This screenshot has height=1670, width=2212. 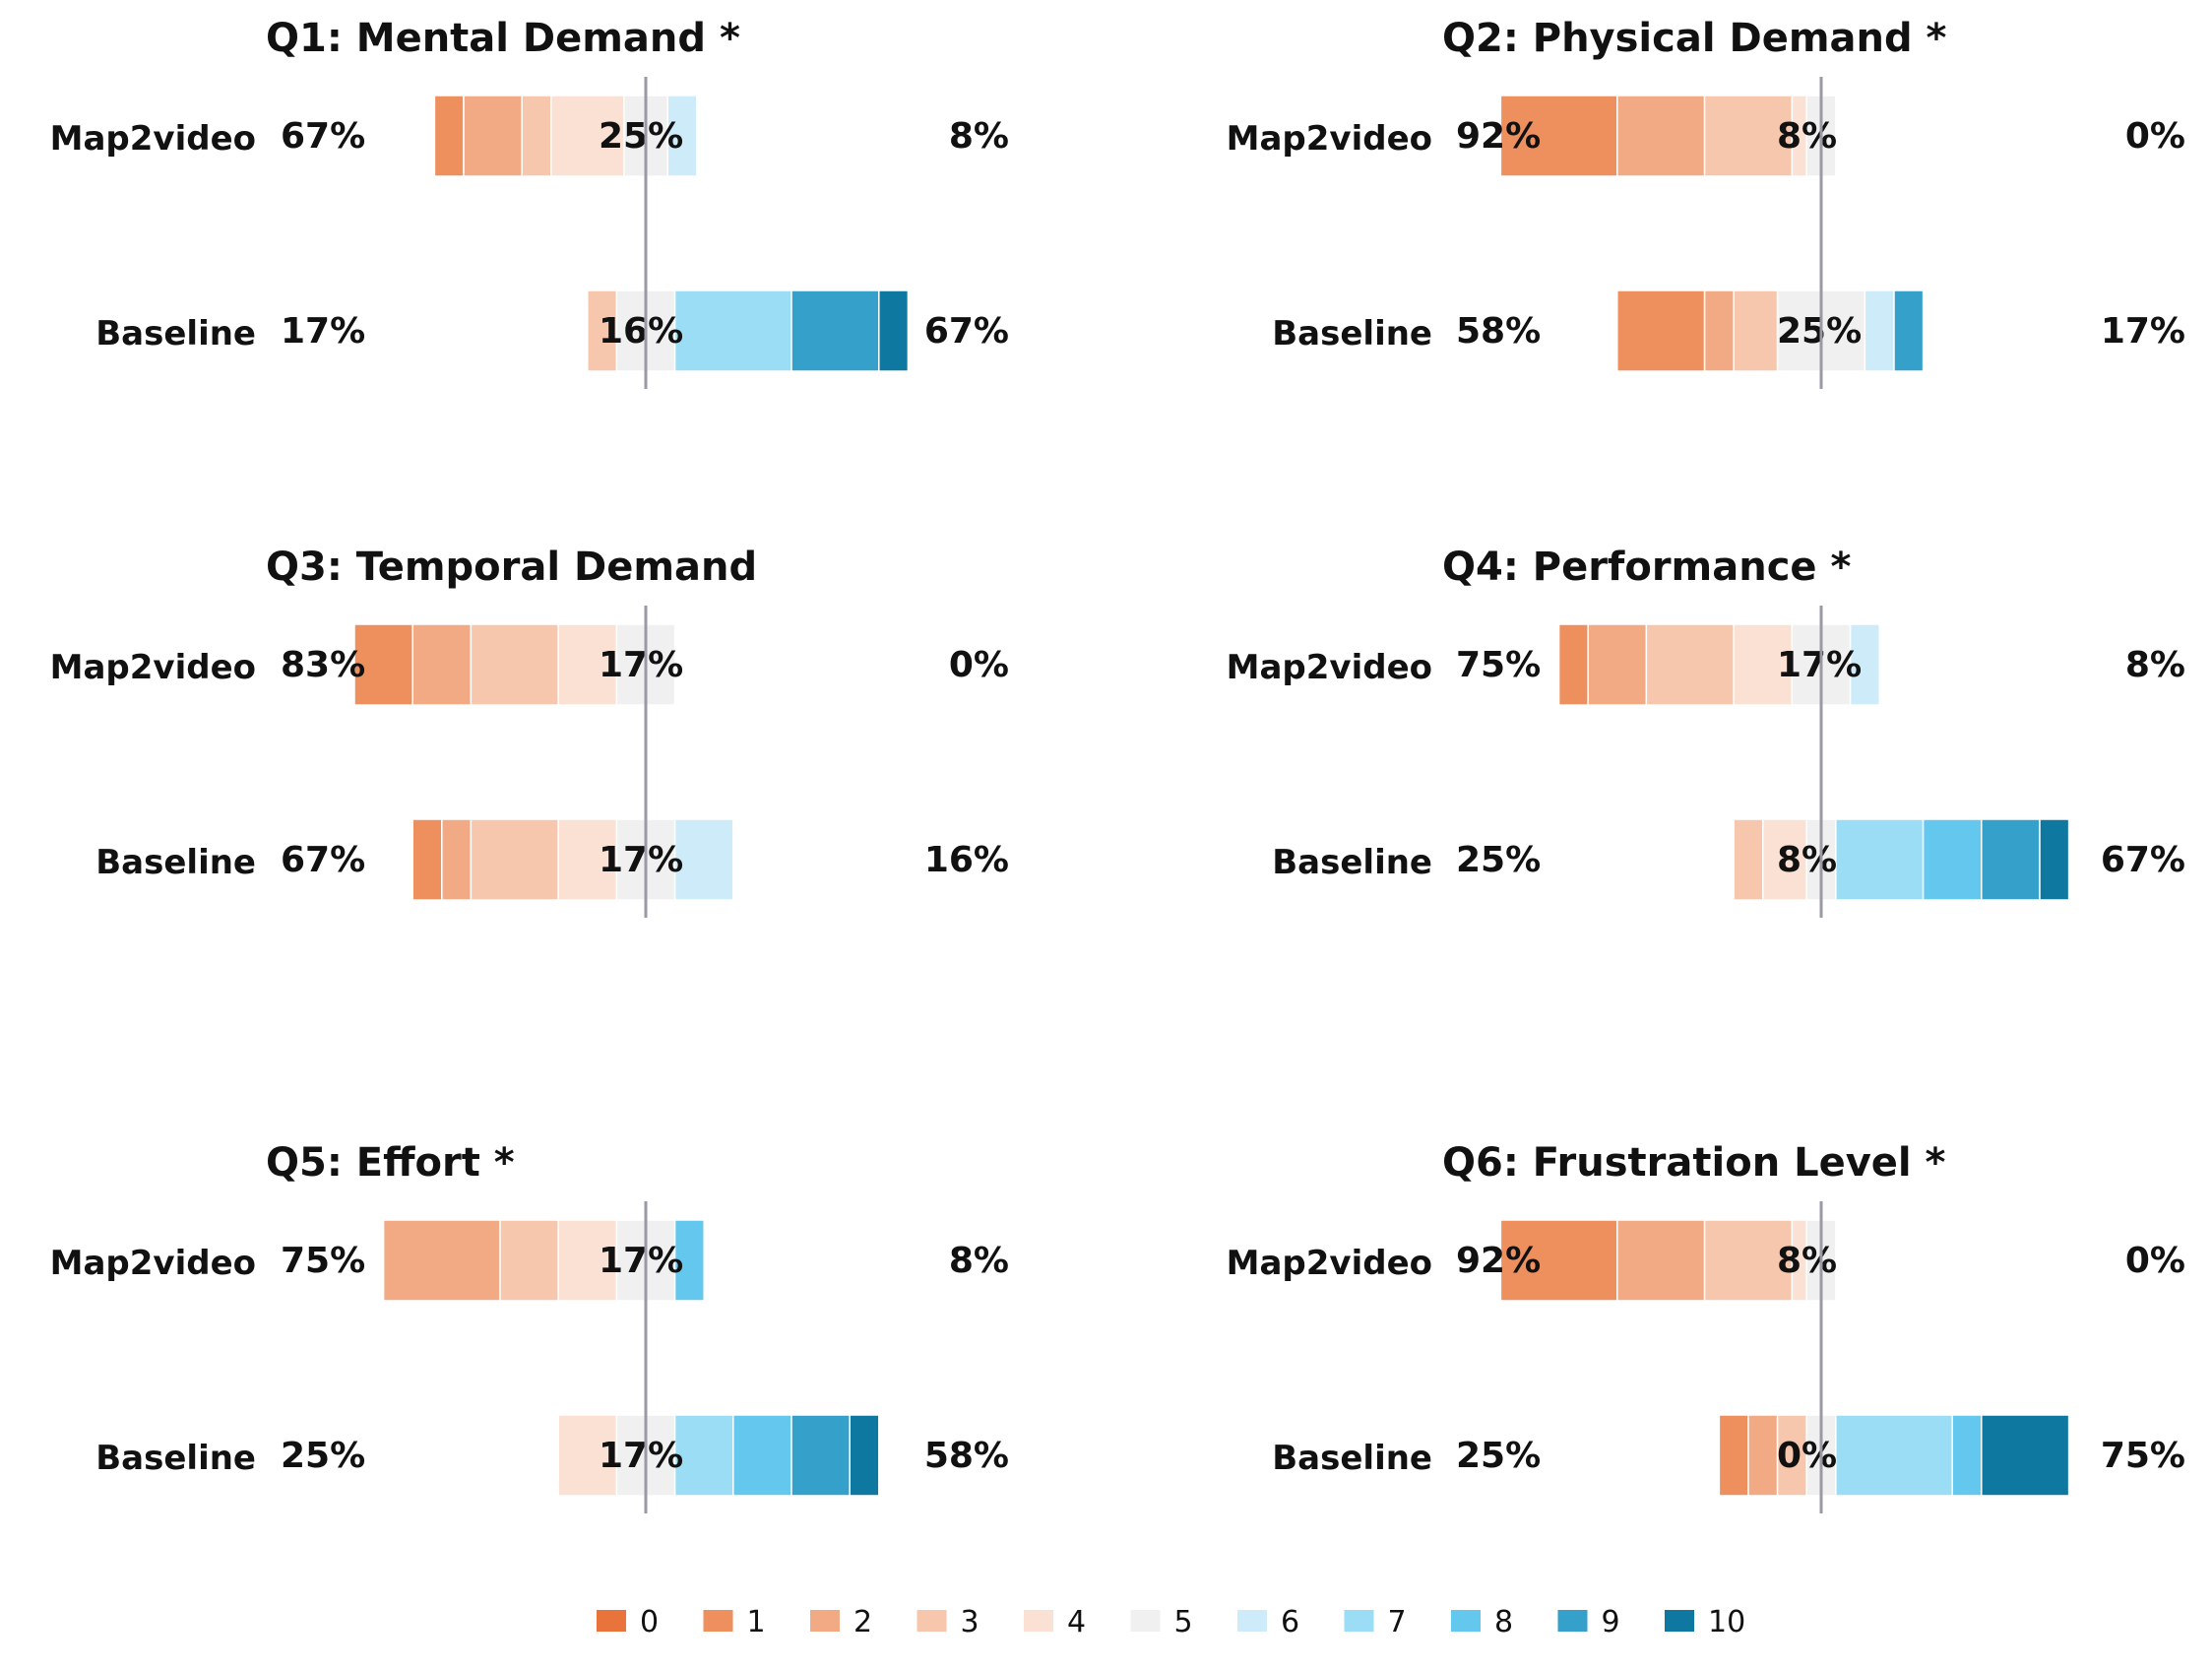 What do you see at coordinates (390, 1163) in the screenshot?
I see `panel-title: Q5: Effort *` at bounding box center [390, 1163].